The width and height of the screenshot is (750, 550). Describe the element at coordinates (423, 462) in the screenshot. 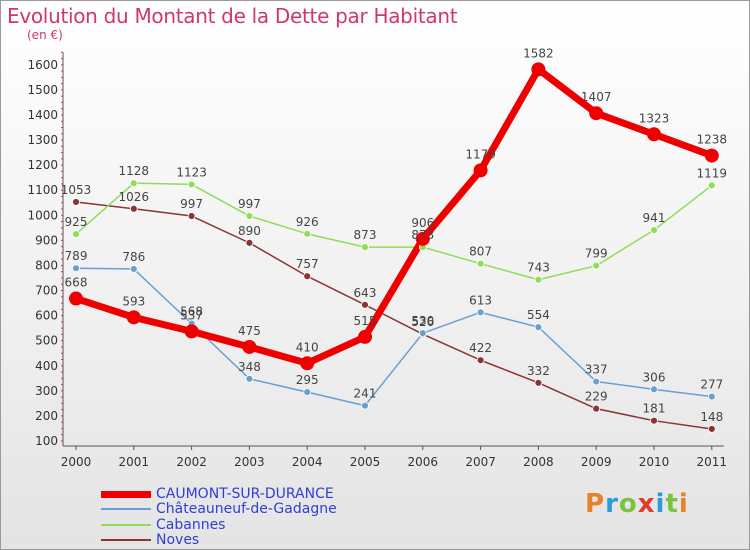

I see `x-tick-label: 2006` at that location.